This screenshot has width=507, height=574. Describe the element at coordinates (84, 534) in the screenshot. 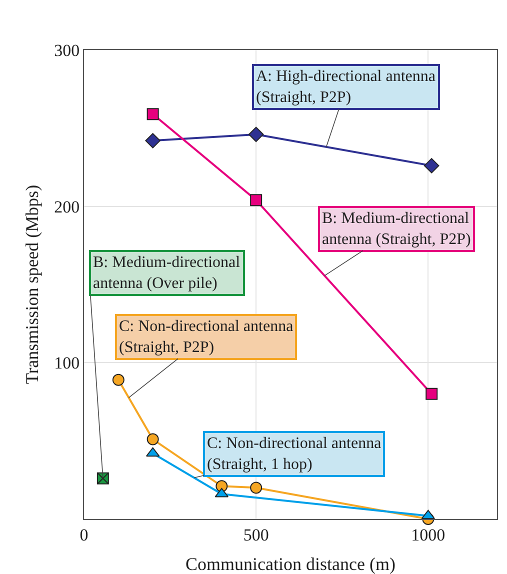

I see `x-tick-label: 0` at that location.